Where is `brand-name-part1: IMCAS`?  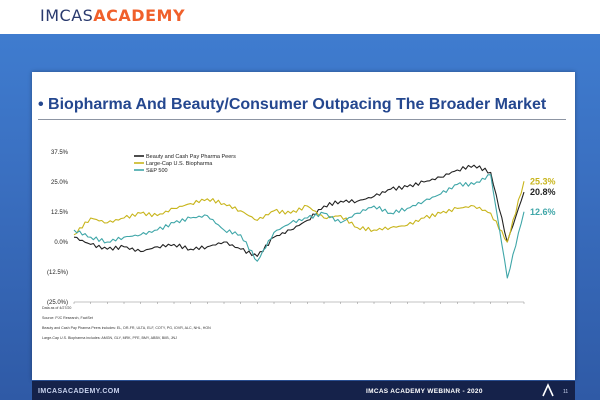 brand-name-part1: IMCAS is located at coordinates (67, 15).